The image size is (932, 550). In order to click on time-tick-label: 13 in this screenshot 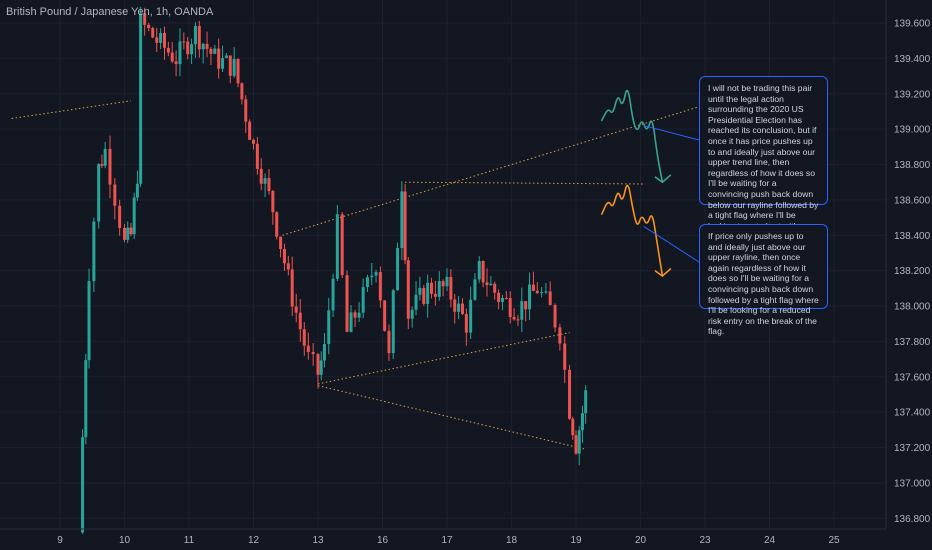, I will do `click(318, 540)`.